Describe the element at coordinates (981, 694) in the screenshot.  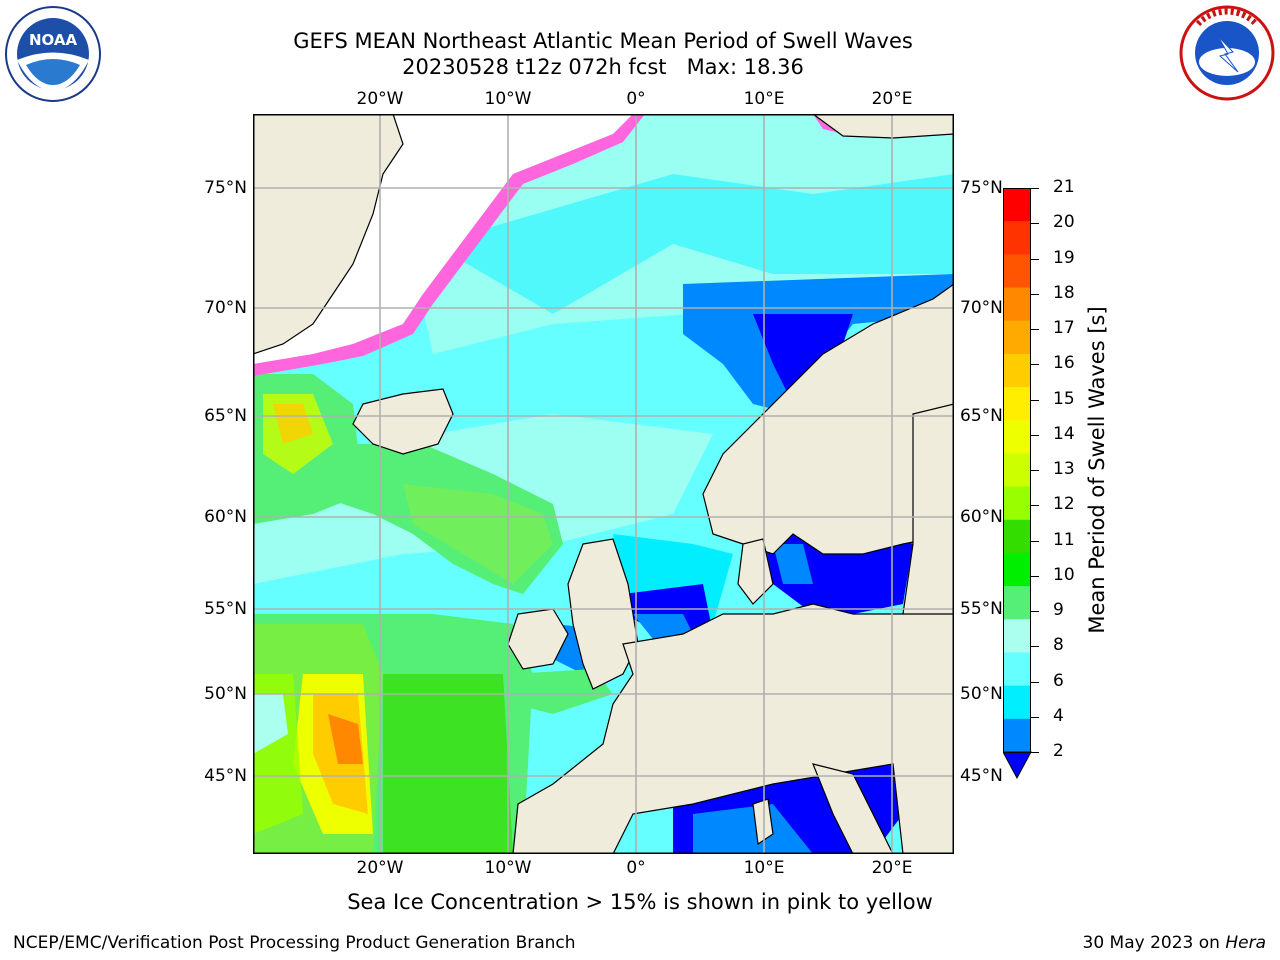
I see `lat-label-right: 50°N` at that location.